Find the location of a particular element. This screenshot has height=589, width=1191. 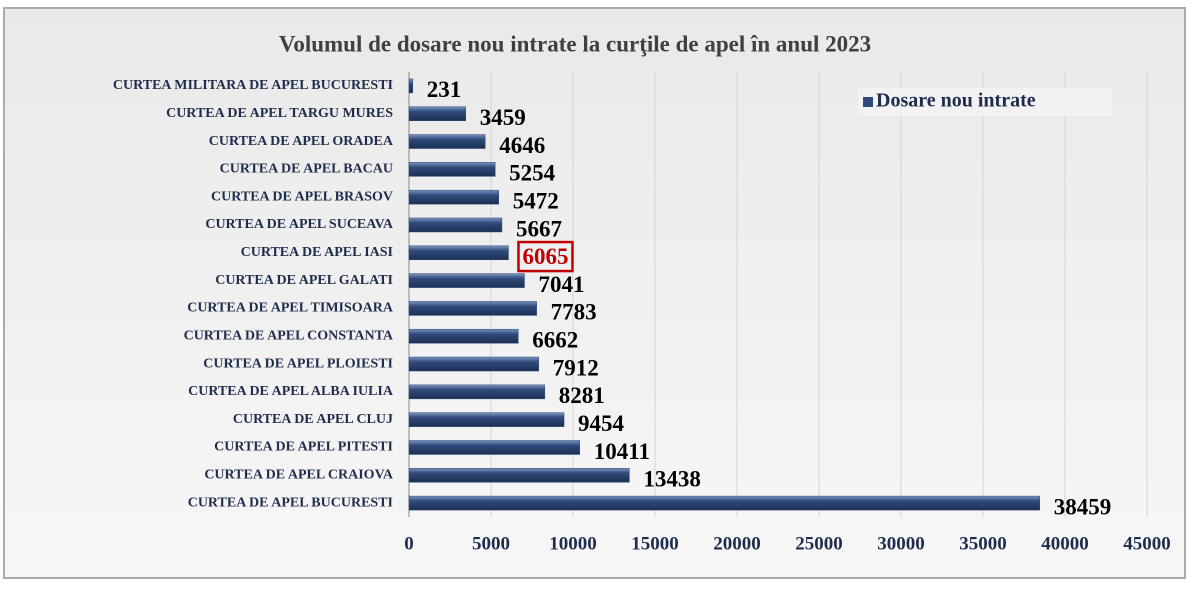

value-label: 7041 is located at coordinates (561, 284).